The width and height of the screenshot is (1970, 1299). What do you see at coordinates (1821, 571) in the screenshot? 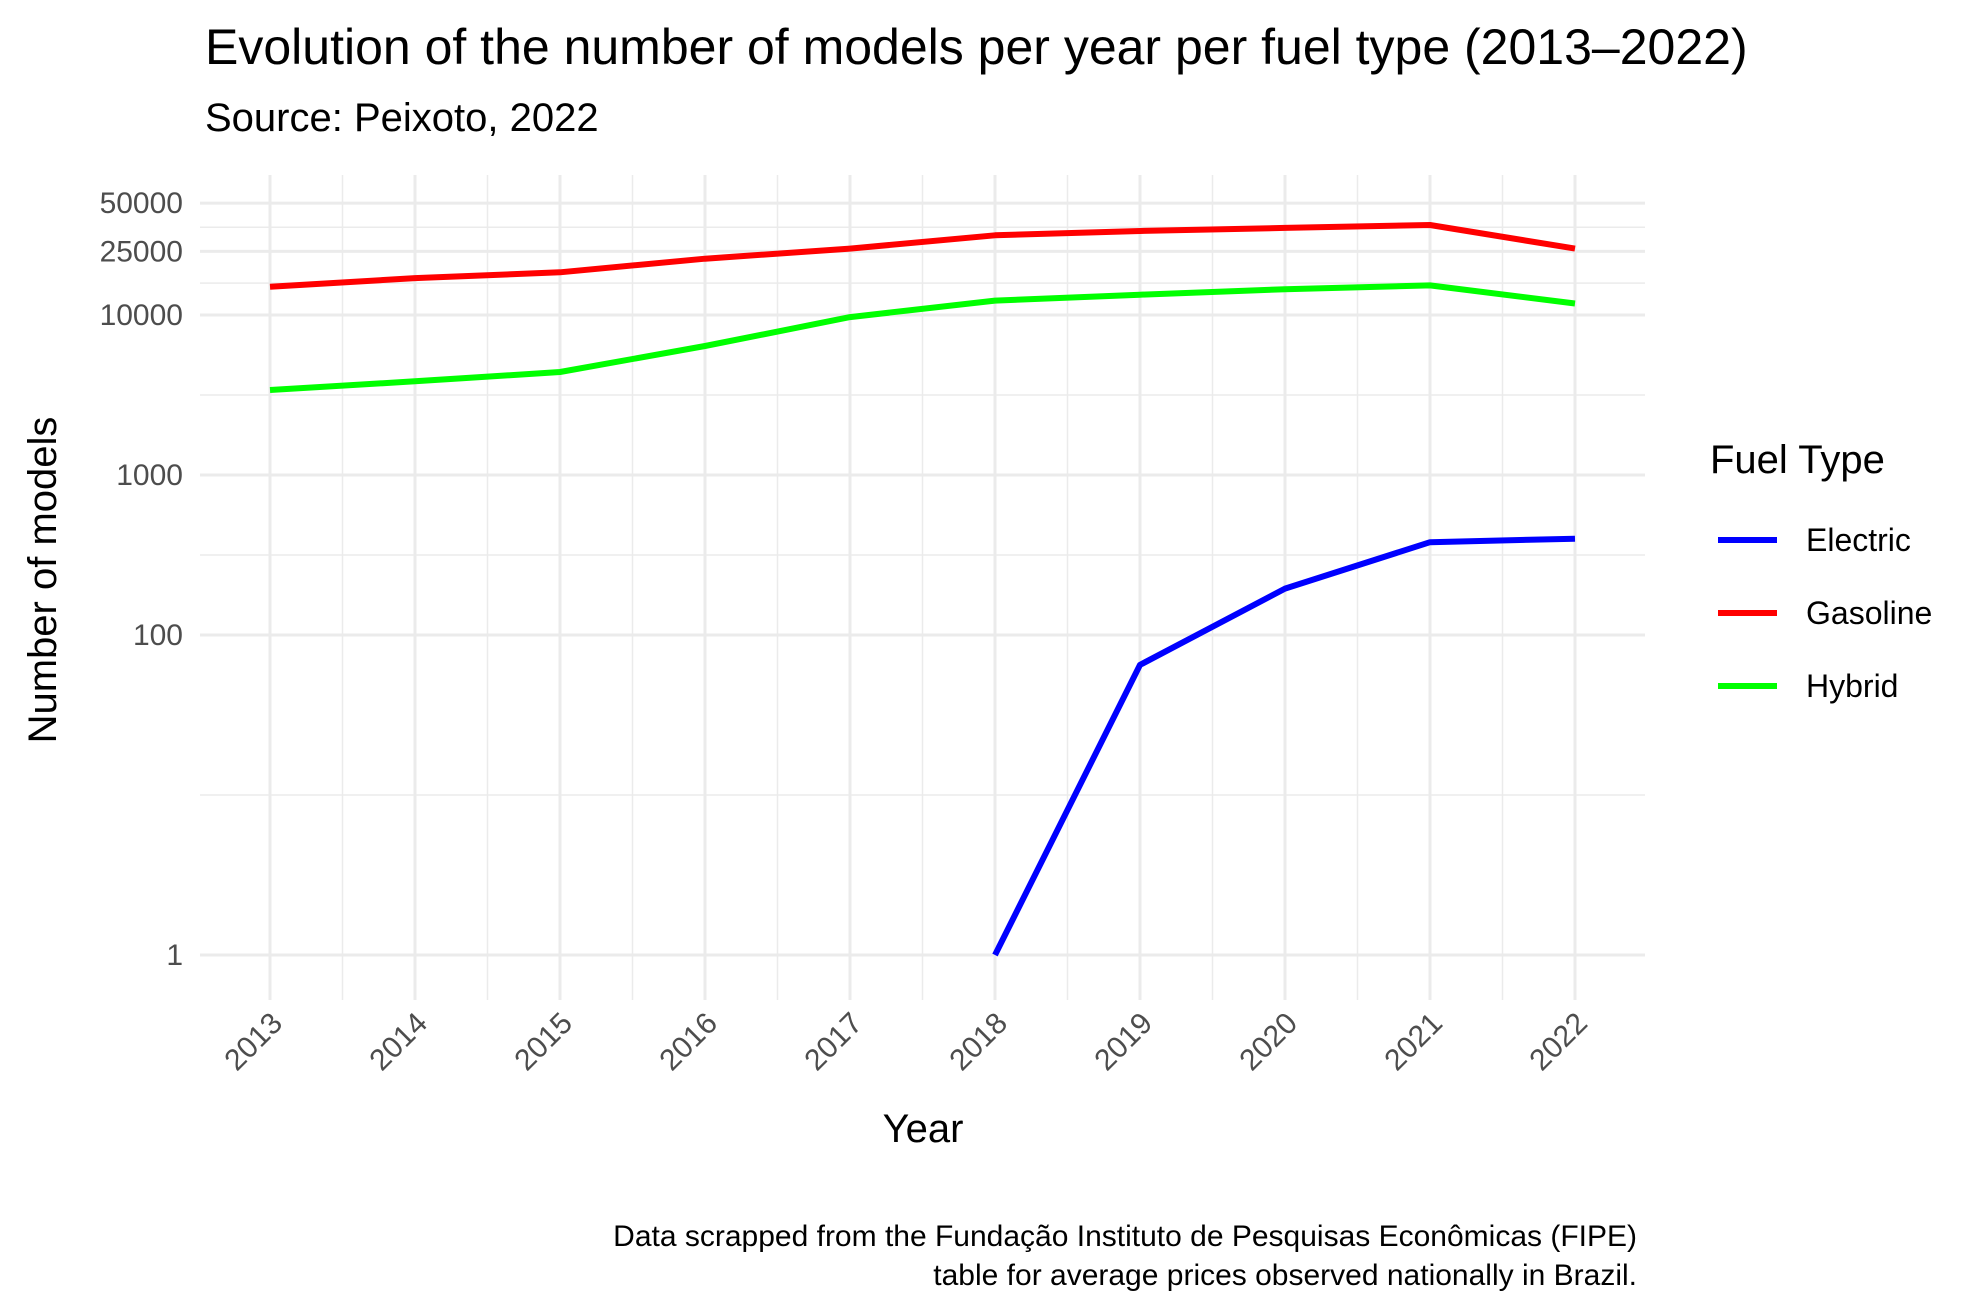
I see `legend: Fuel Type Electric Gasoline Hybrid` at bounding box center [1821, 571].